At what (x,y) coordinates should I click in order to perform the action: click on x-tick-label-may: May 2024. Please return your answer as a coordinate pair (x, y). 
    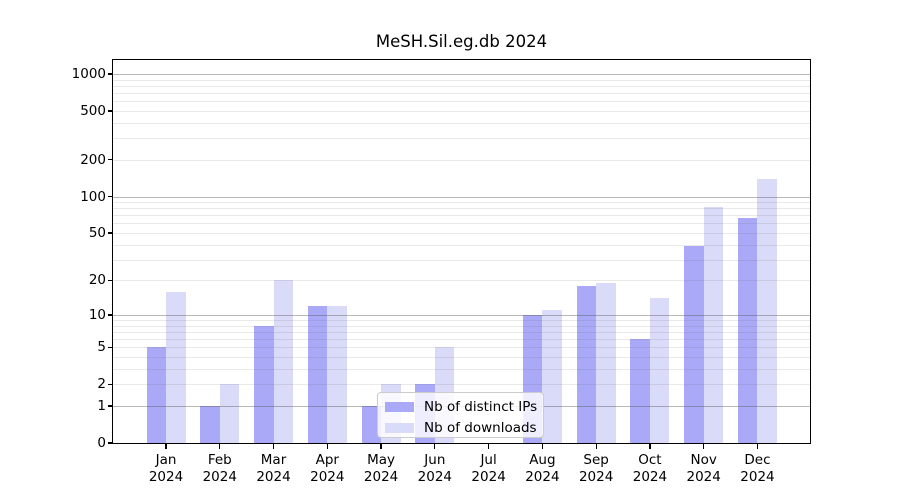
    Looking at the image, I should click on (381, 468).